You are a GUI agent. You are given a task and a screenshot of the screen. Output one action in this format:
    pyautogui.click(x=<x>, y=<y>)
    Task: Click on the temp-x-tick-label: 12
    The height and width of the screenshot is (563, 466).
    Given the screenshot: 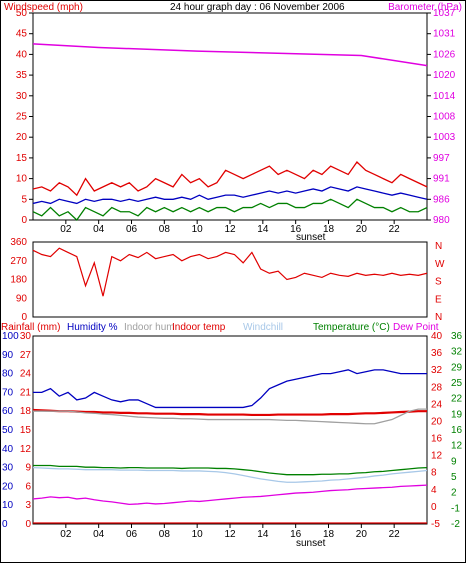 What is the action you would take?
    pyautogui.click(x=230, y=534)
    